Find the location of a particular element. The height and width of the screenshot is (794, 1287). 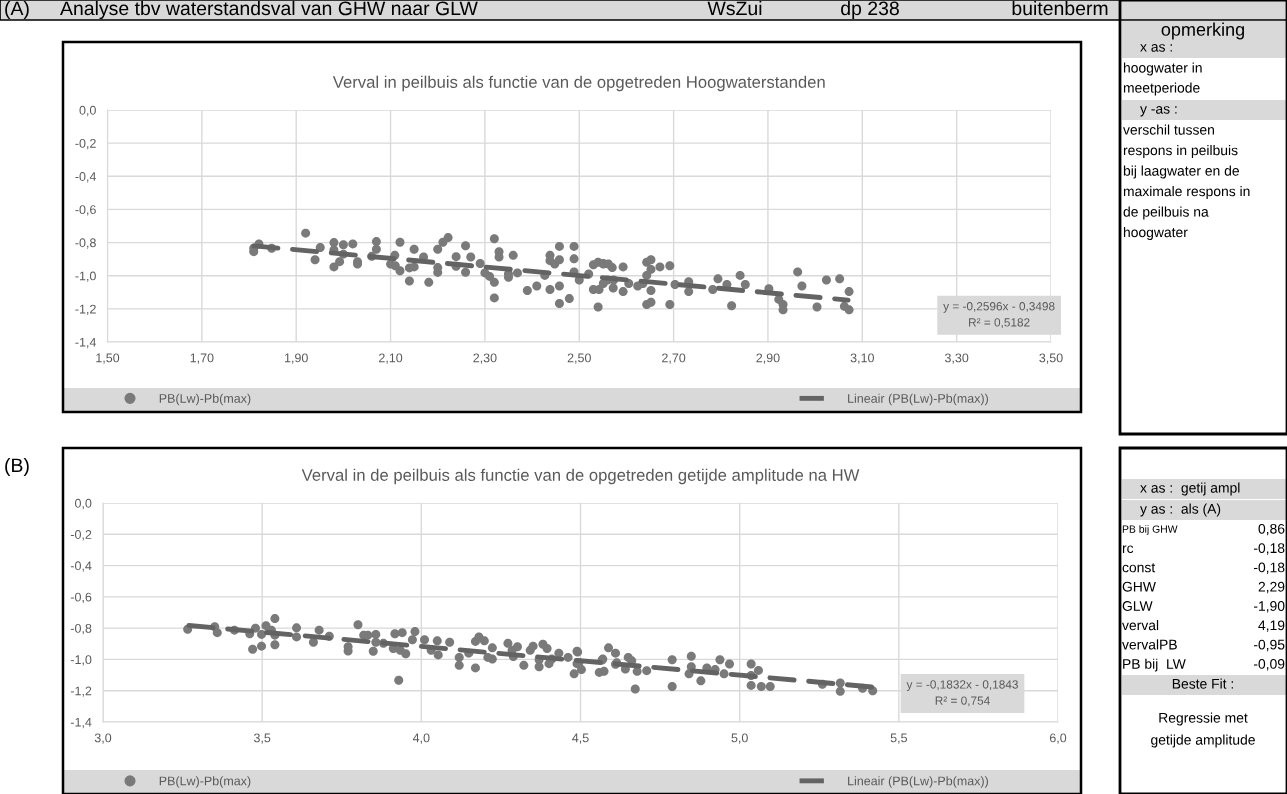

text: verschil tussen is located at coordinates (1168, 129).